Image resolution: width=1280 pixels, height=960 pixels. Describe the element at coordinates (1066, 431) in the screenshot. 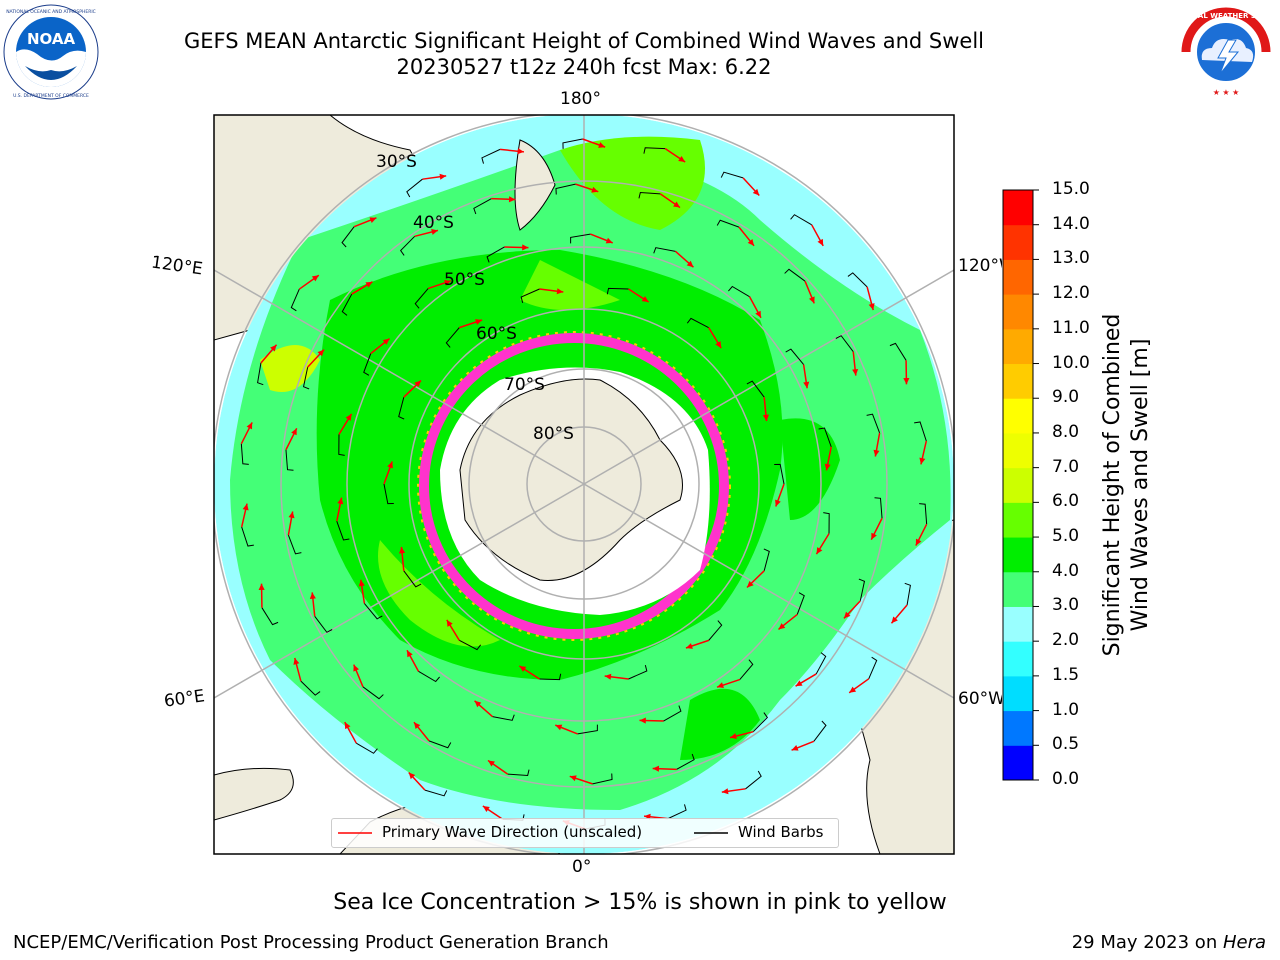

I see `colorbar-tick-label: 8.0` at that location.